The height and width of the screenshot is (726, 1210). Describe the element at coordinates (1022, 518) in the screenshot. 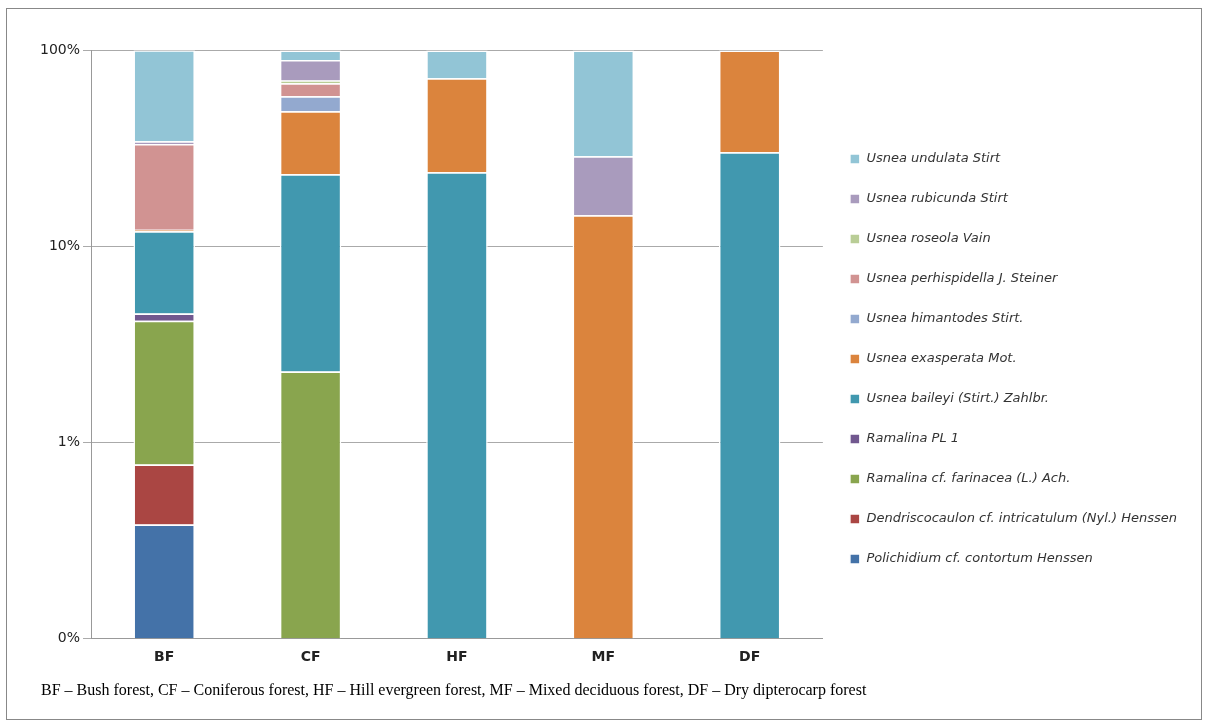

I see `legend-label: Dendriscocaulon cf. intricatulum (Nyl.) Henssen` at that location.